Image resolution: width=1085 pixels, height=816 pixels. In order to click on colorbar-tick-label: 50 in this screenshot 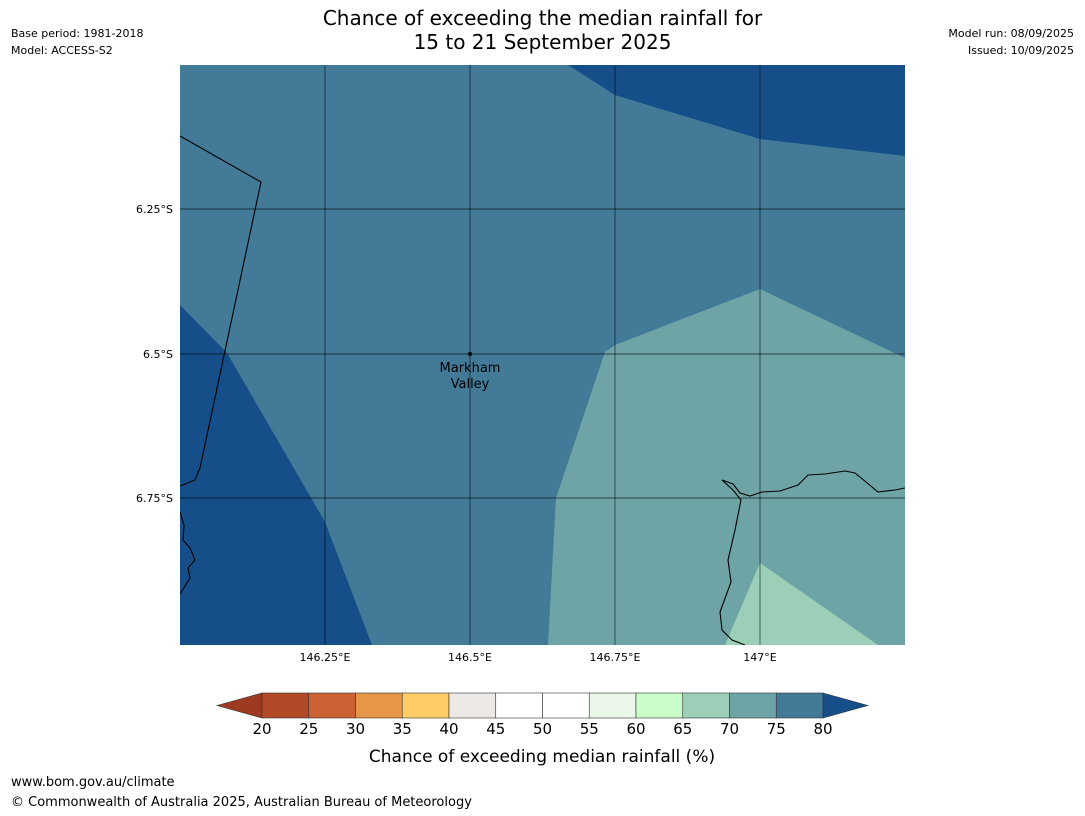, I will do `click(542, 729)`.